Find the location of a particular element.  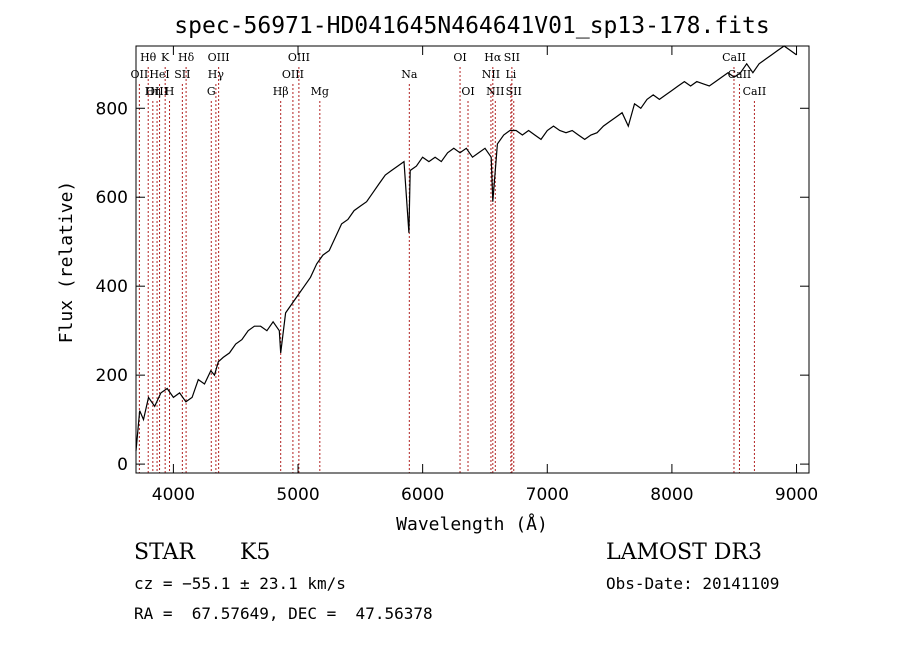

coordinates: RA = 67.57649, DEC = 47.56378 is located at coordinates (283, 613).